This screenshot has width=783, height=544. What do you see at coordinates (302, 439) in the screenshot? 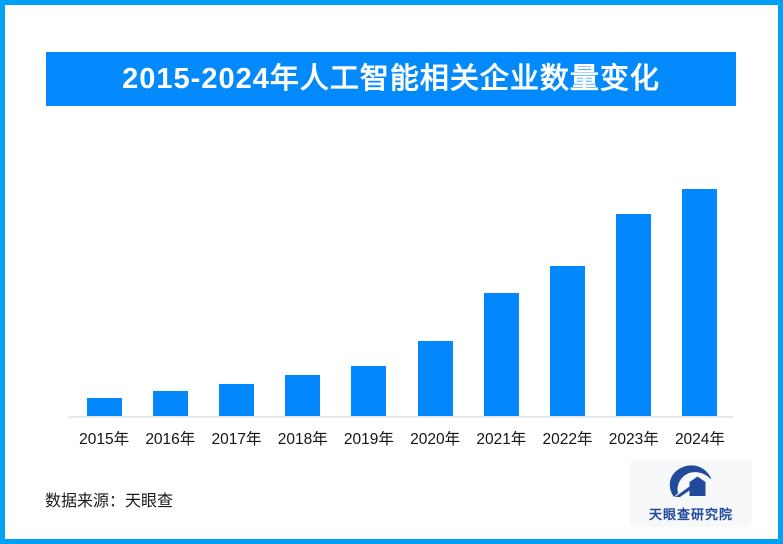
I see `x-tick-label: 2018年` at bounding box center [302, 439].